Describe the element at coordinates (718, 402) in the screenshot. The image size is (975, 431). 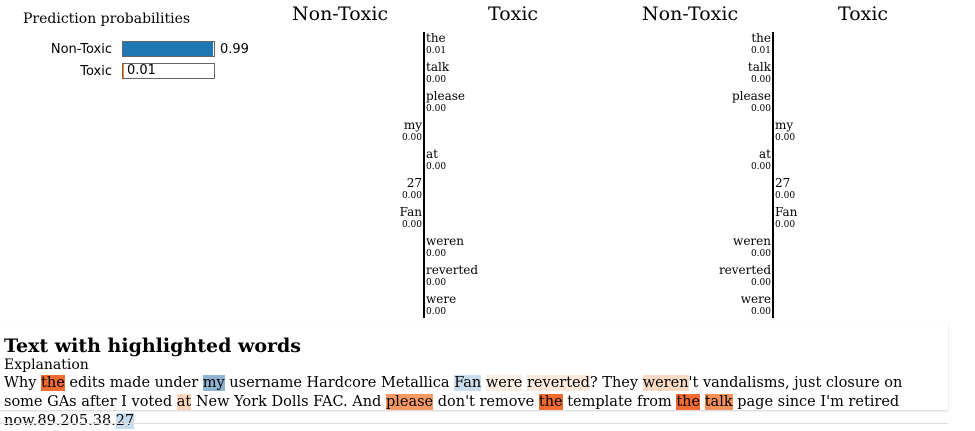
I see `highlighted-word: talk` at that location.